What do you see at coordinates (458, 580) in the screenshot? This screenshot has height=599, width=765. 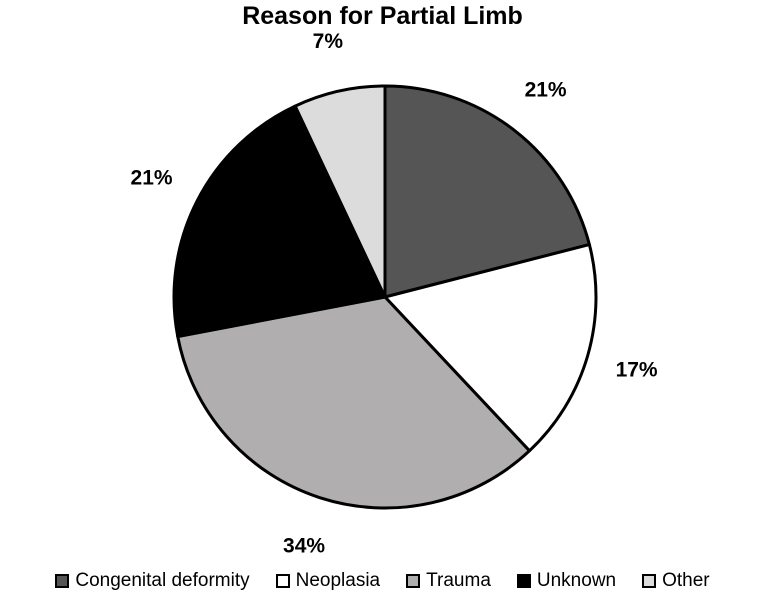 I see `legend-label-trauma: Trauma` at bounding box center [458, 580].